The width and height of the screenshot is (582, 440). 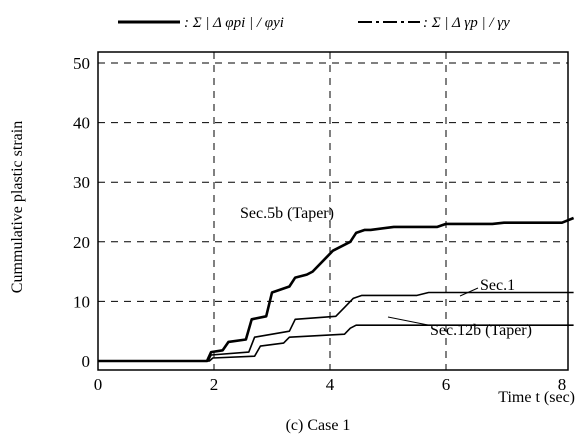 What do you see at coordinates (81, 123) in the screenshot?
I see `y-tick-label: 40` at bounding box center [81, 123].